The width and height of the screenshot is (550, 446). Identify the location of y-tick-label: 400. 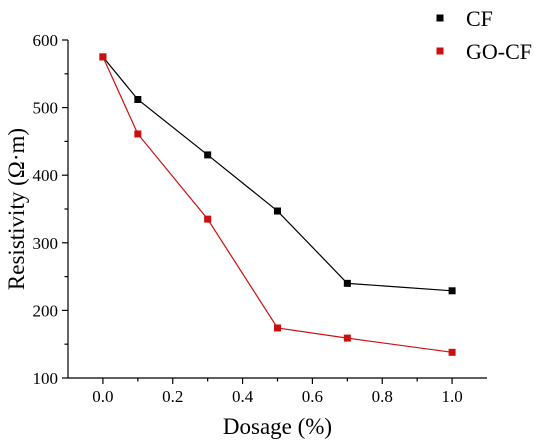
(46, 175).